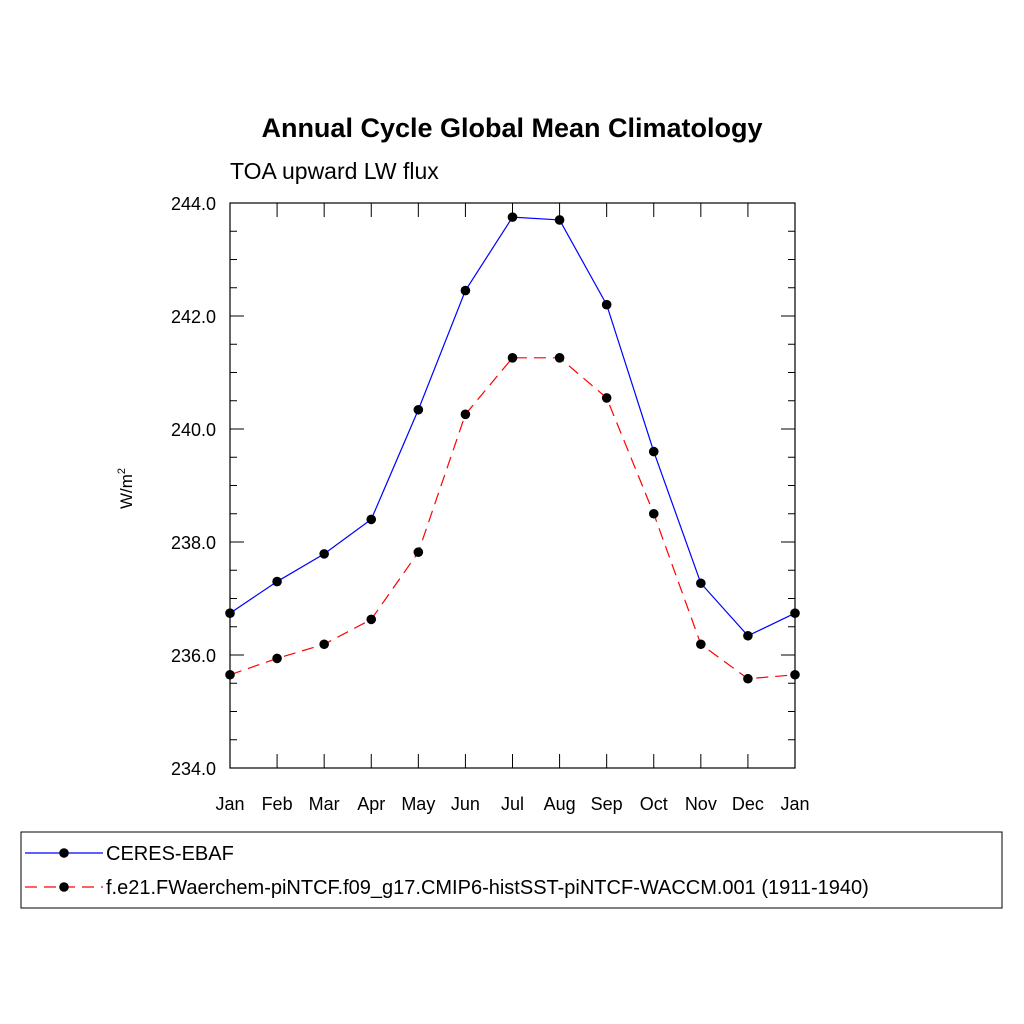 The height and width of the screenshot is (1024, 1024). Describe the element at coordinates (277, 804) in the screenshot. I see `x-tick-label: Feb` at that location.